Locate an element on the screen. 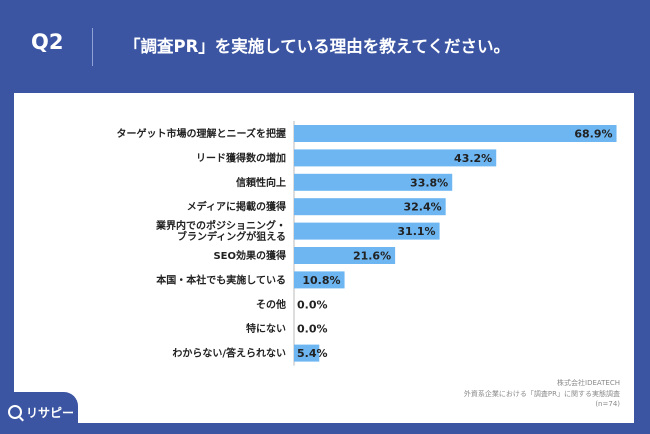 The height and width of the screenshot is (434, 650). category-label: 特にない is located at coordinates (266, 328).